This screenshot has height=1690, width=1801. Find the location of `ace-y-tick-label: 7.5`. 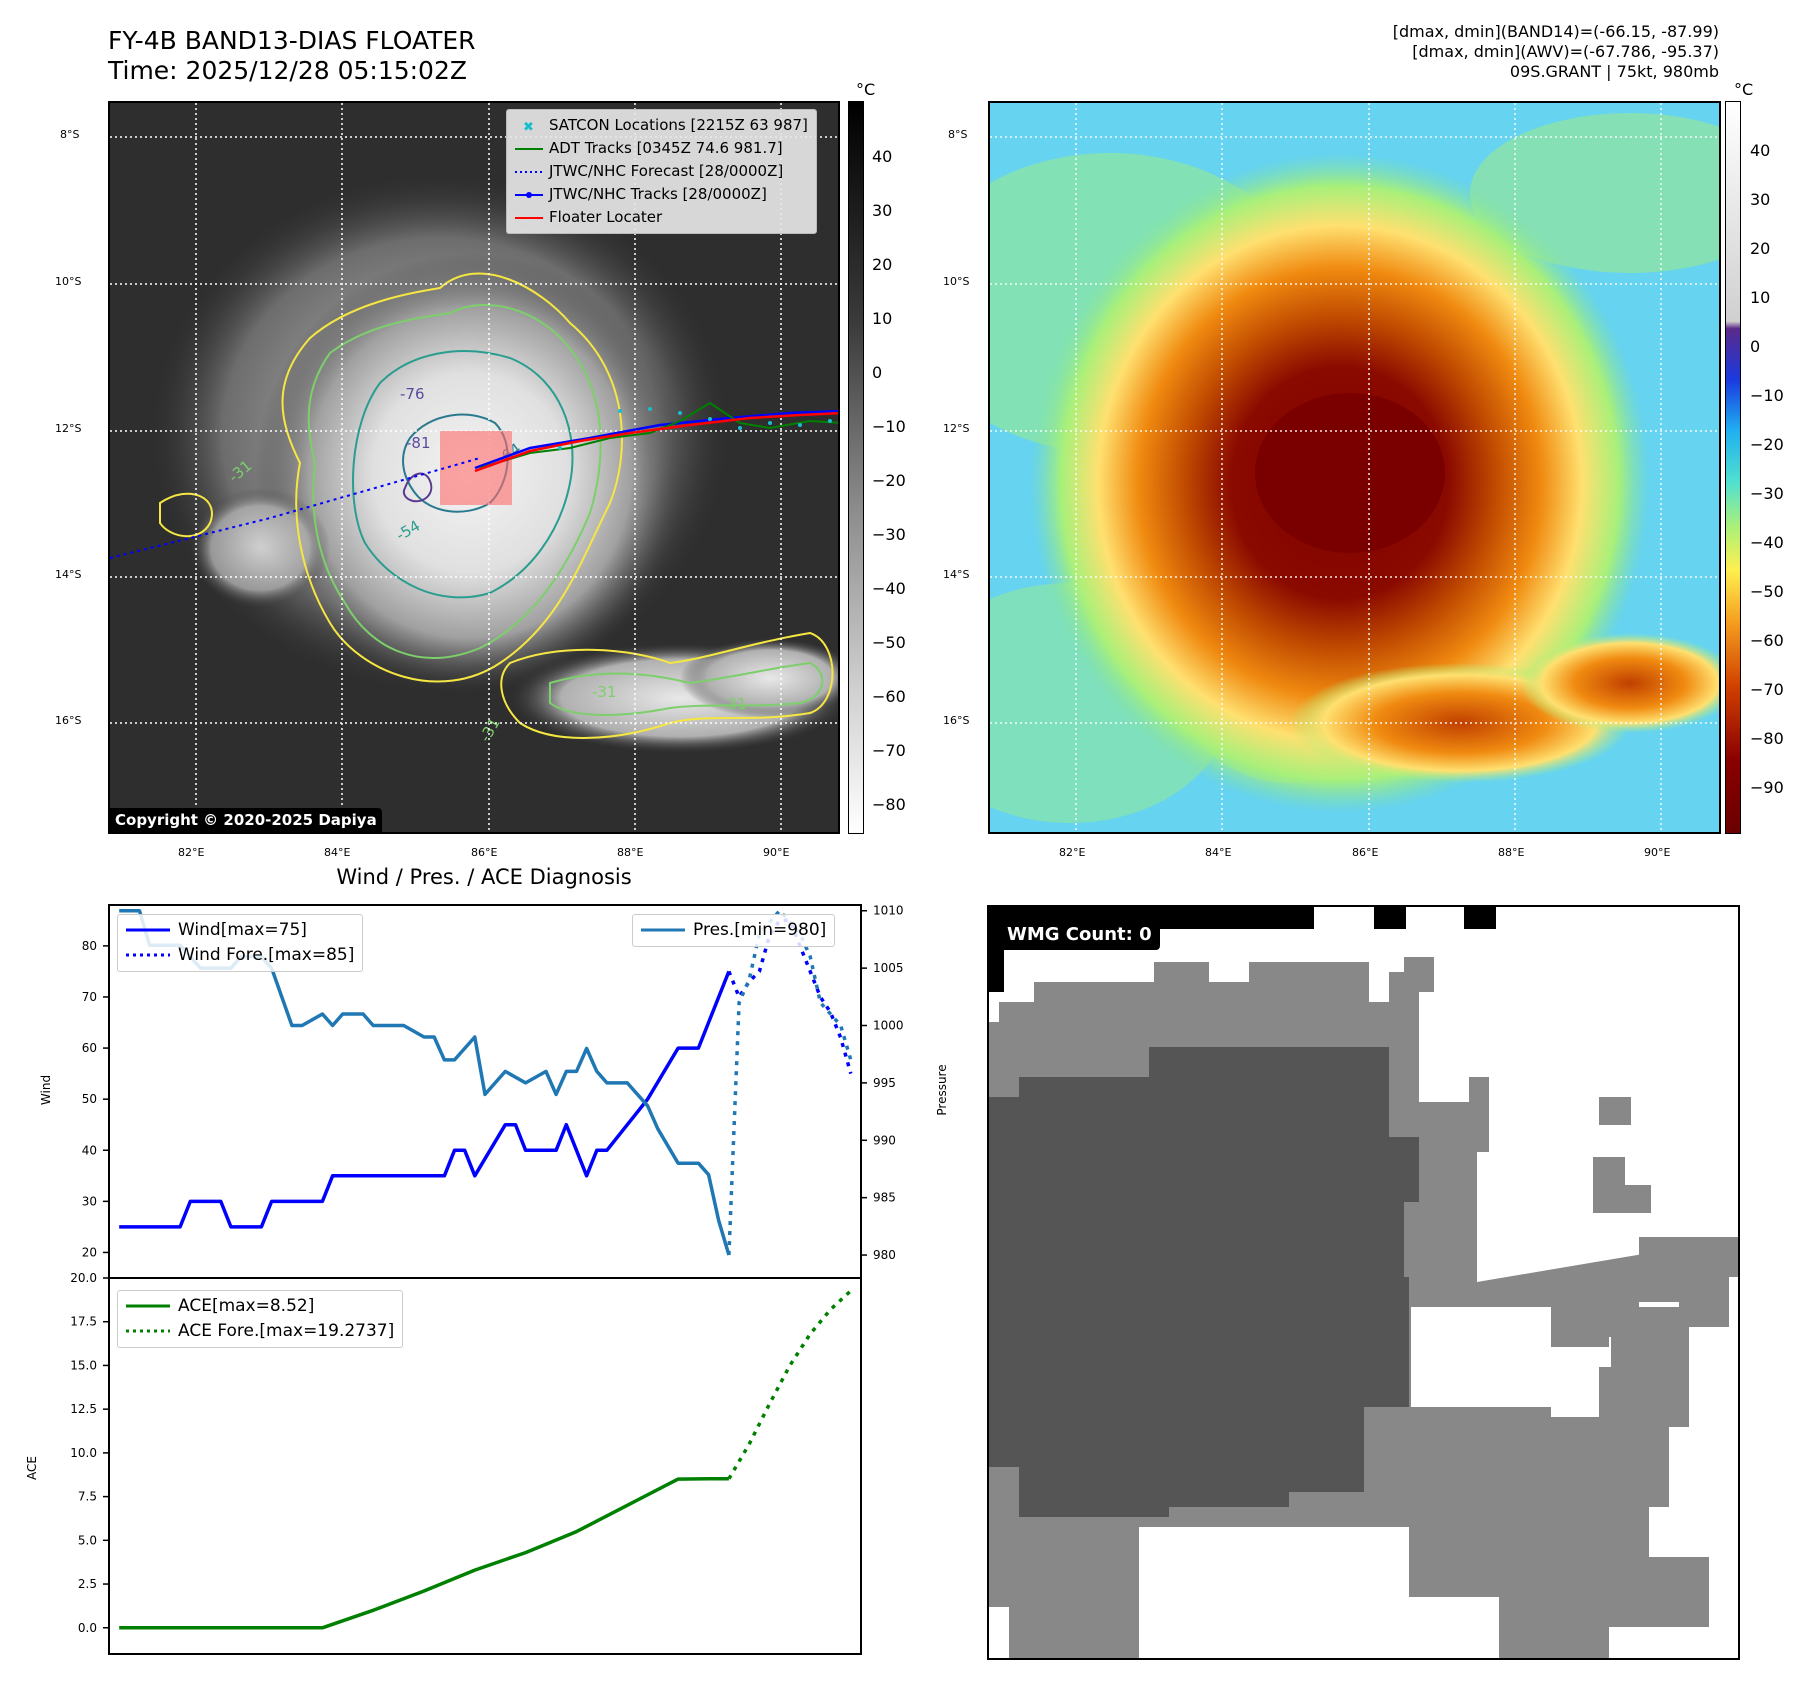

ace-y-tick-label: 7.5 is located at coordinates (87, 1497).